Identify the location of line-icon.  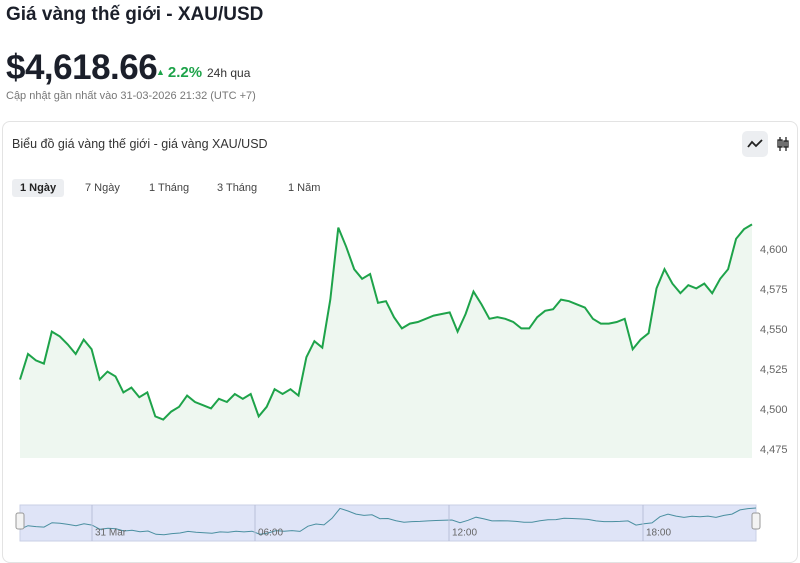
(755, 143).